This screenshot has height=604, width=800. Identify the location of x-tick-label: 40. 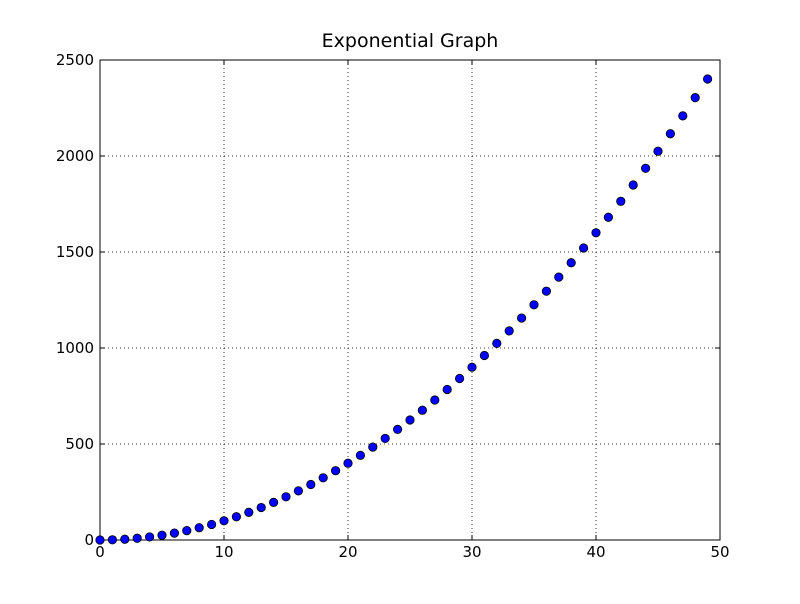
(595, 552).